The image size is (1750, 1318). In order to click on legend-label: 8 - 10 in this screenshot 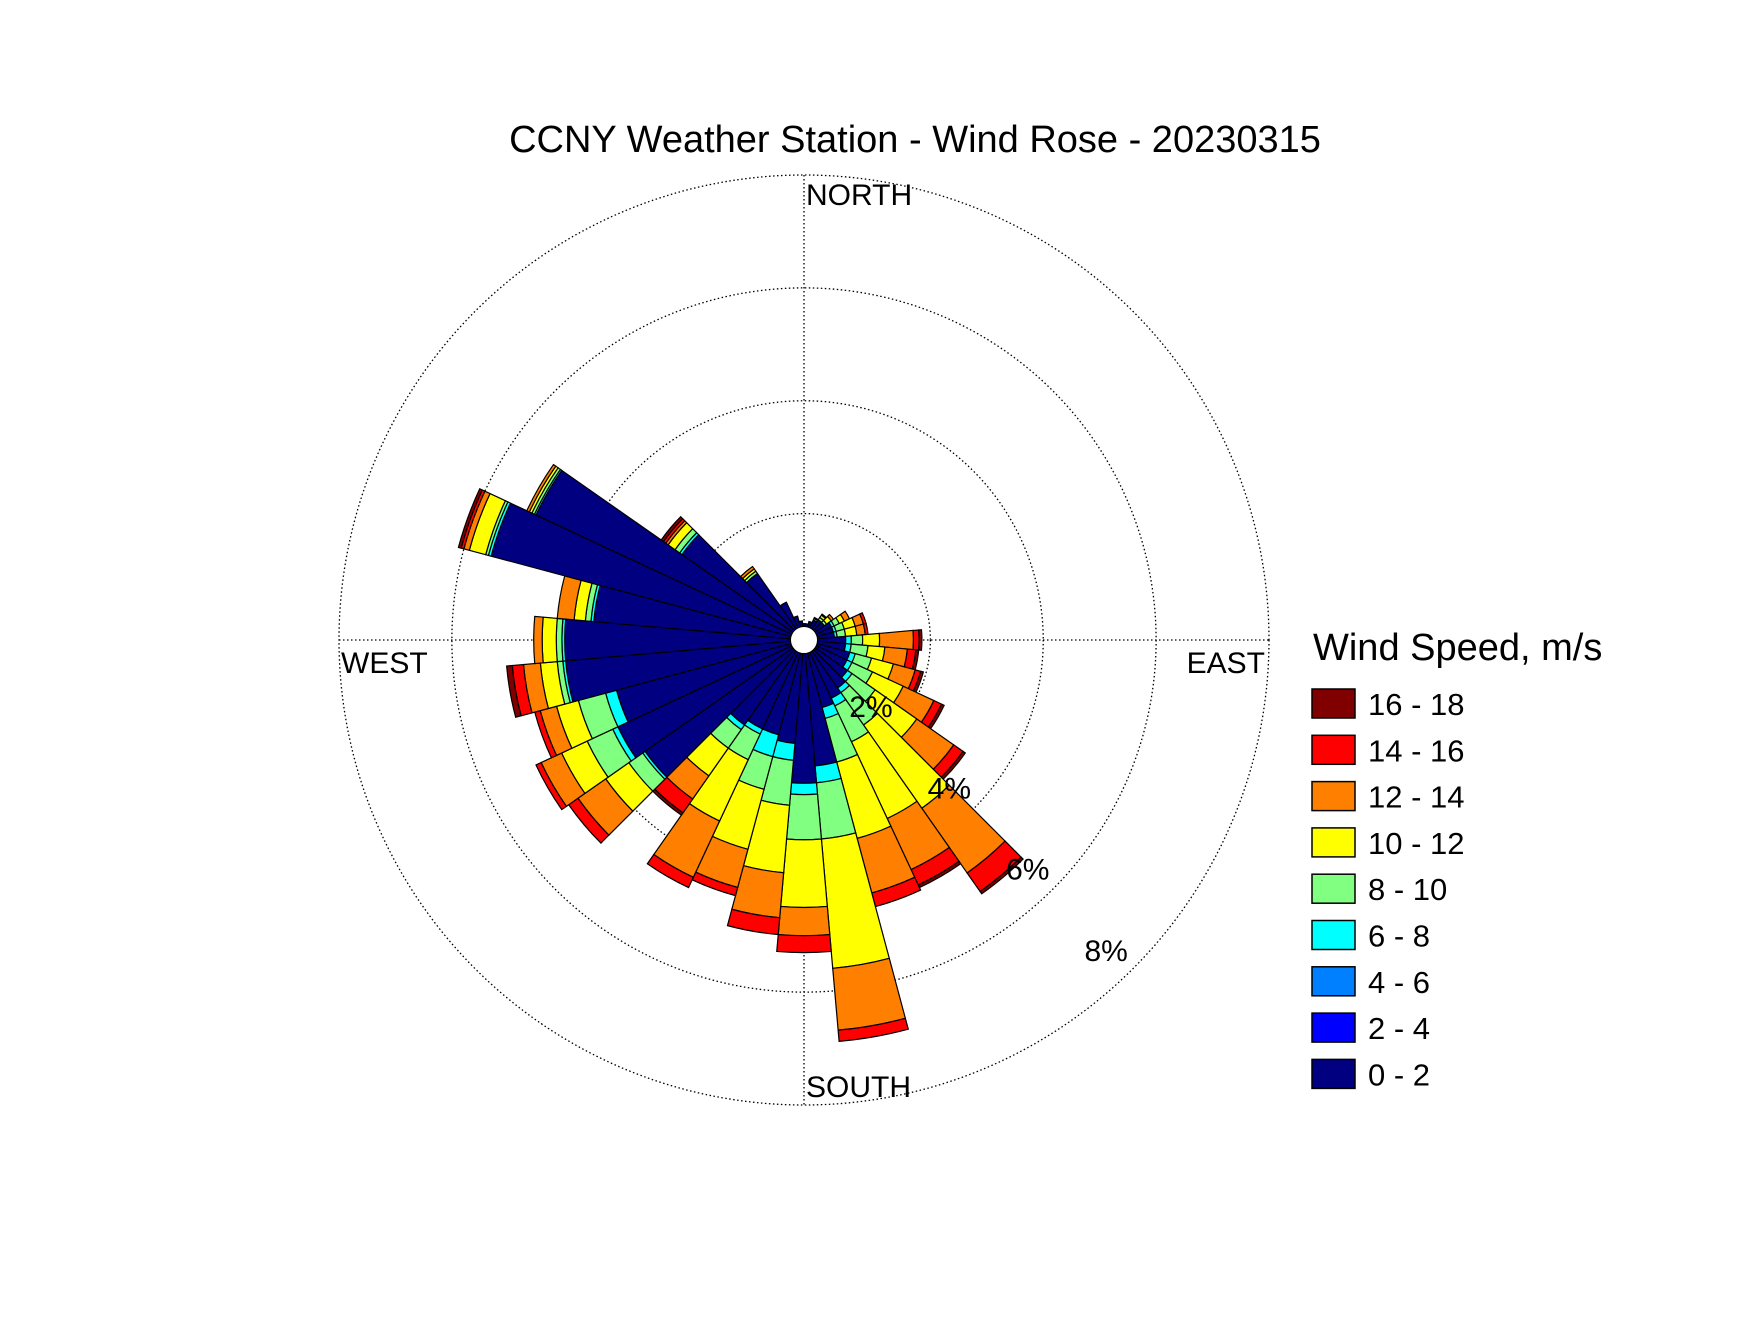, I will do `click(1407, 889)`.